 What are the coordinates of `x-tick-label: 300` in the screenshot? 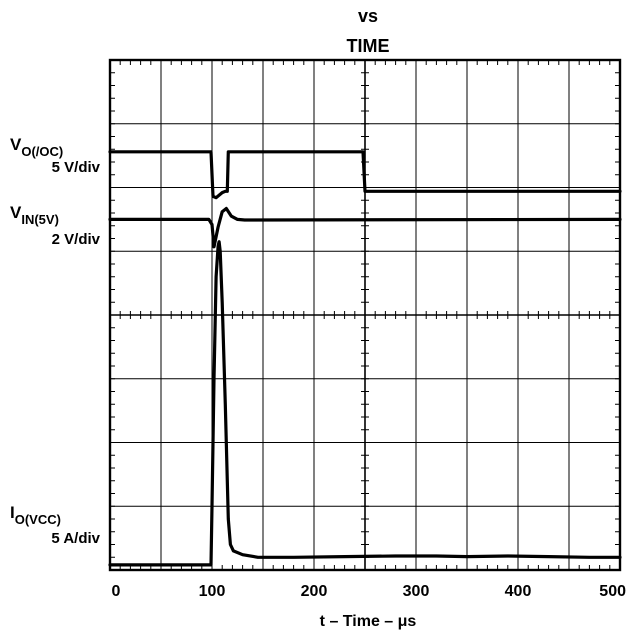 It's located at (416, 591).